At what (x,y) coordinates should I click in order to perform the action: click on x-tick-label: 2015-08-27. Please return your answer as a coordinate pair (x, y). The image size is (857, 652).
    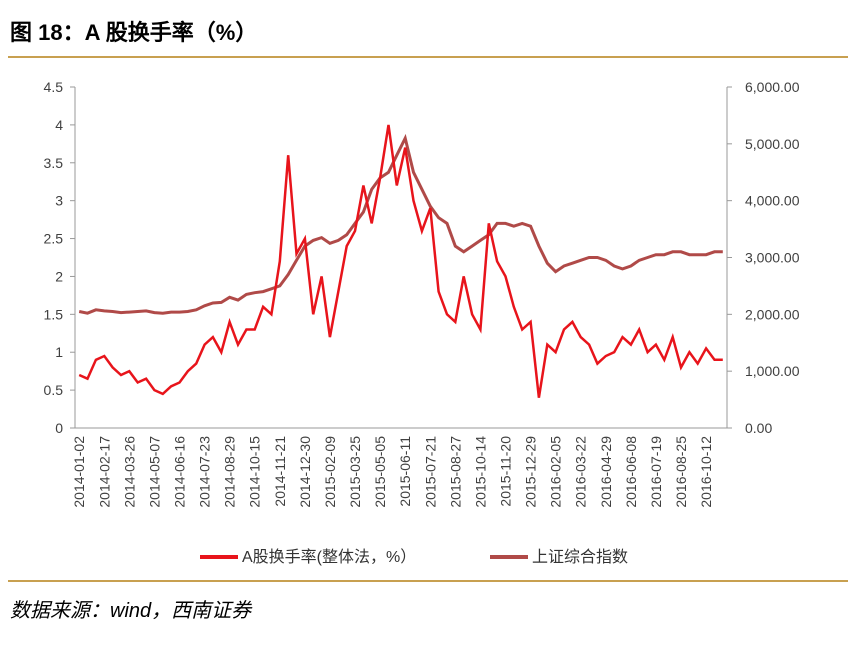
    Looking at the image, I should click on (455, 472).